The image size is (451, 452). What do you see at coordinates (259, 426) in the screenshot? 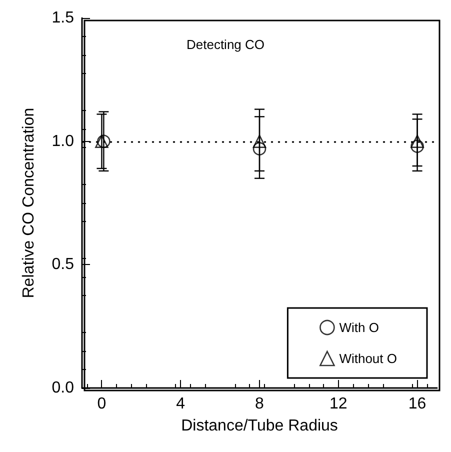
I see `x-axis-title: Distance/Tube Radius` at bounding box center [259, 426].